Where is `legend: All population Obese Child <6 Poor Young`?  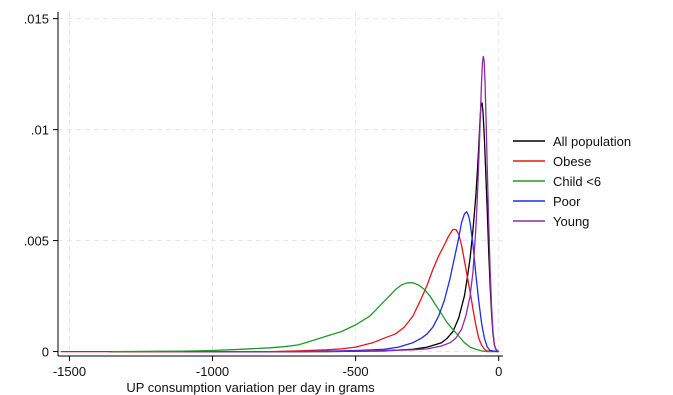 legend: All population Obese Child <6 Poor Young is located at coordinates (572, 181).